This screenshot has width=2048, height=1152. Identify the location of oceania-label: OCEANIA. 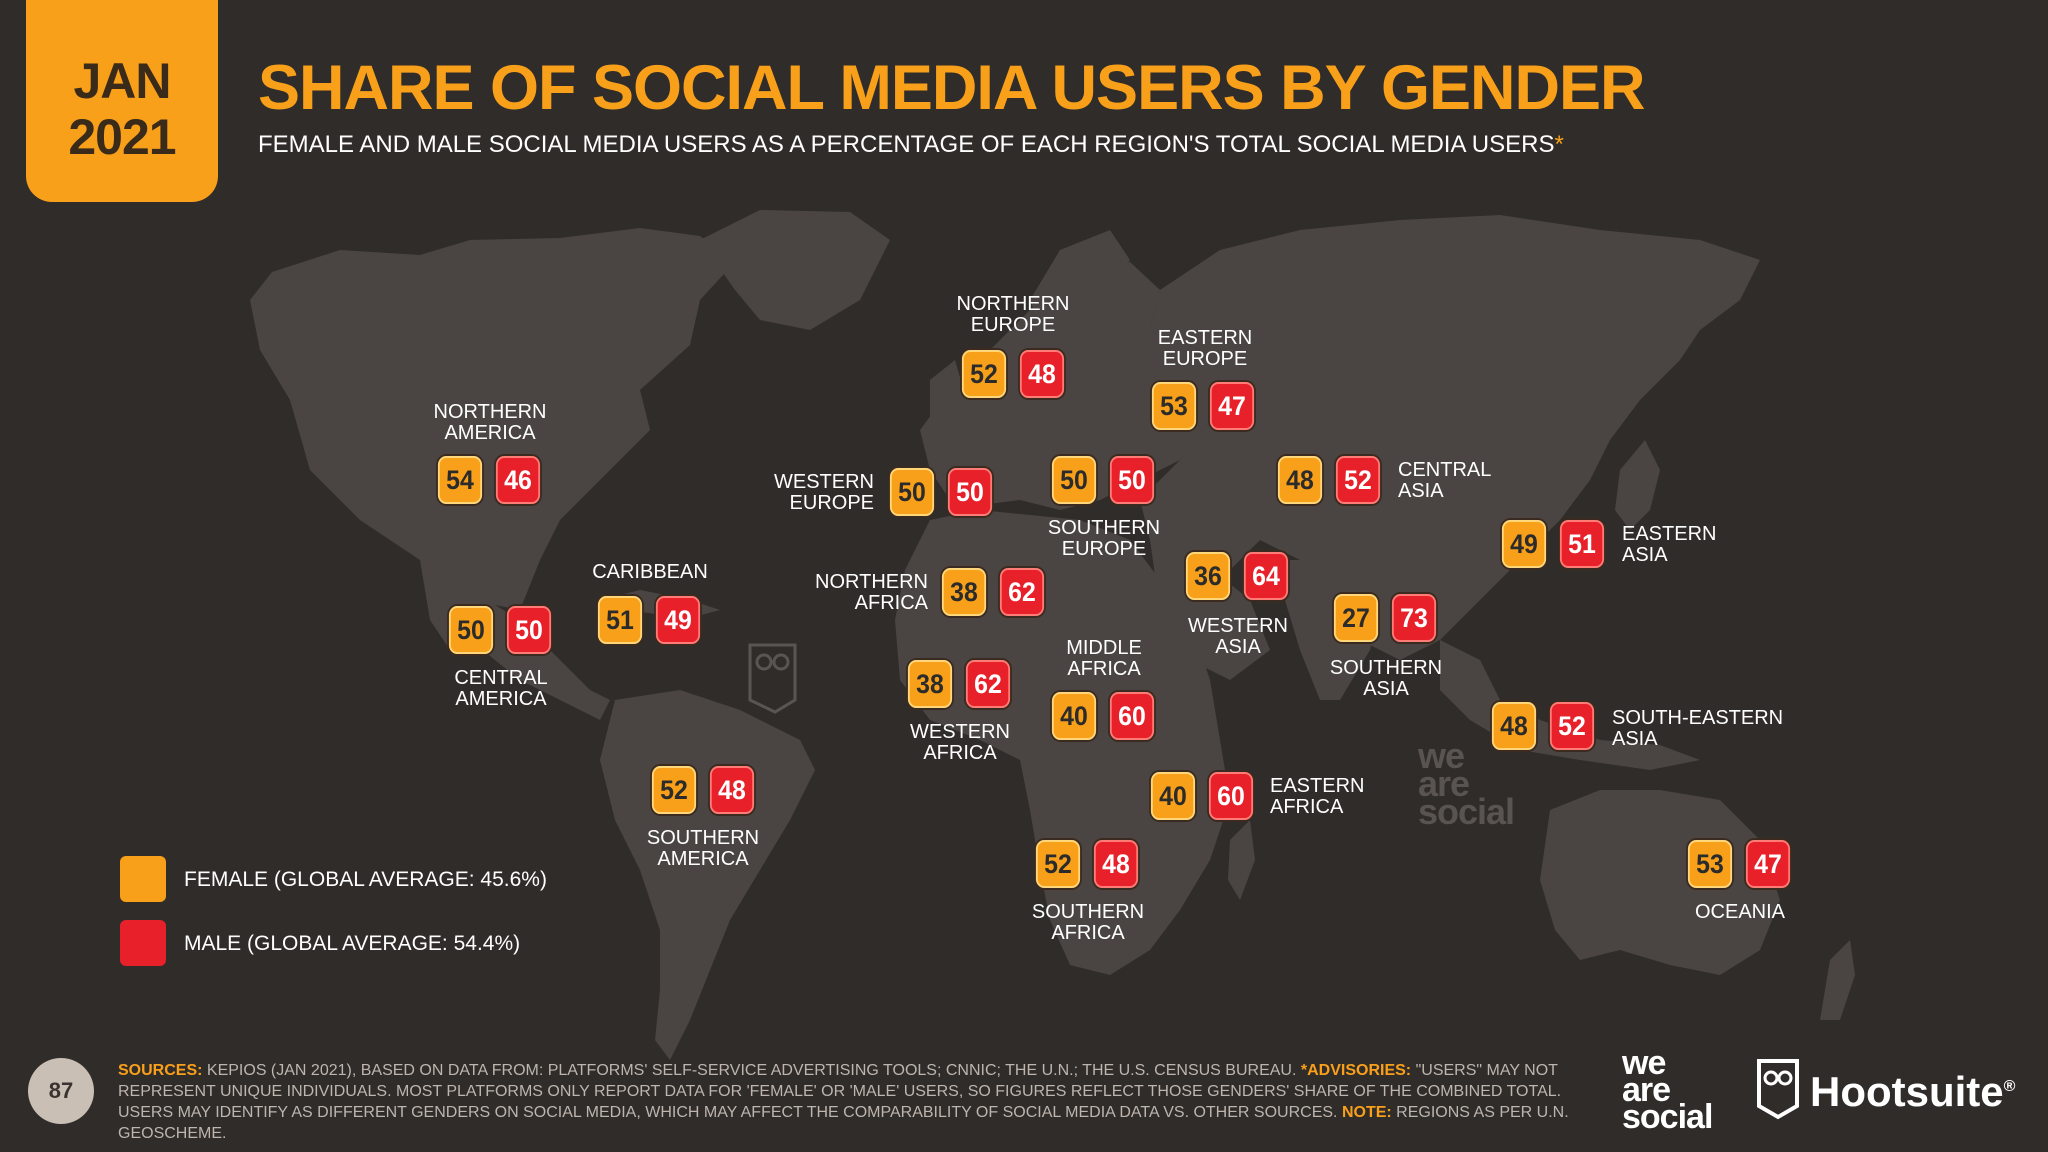
(1740, 912).